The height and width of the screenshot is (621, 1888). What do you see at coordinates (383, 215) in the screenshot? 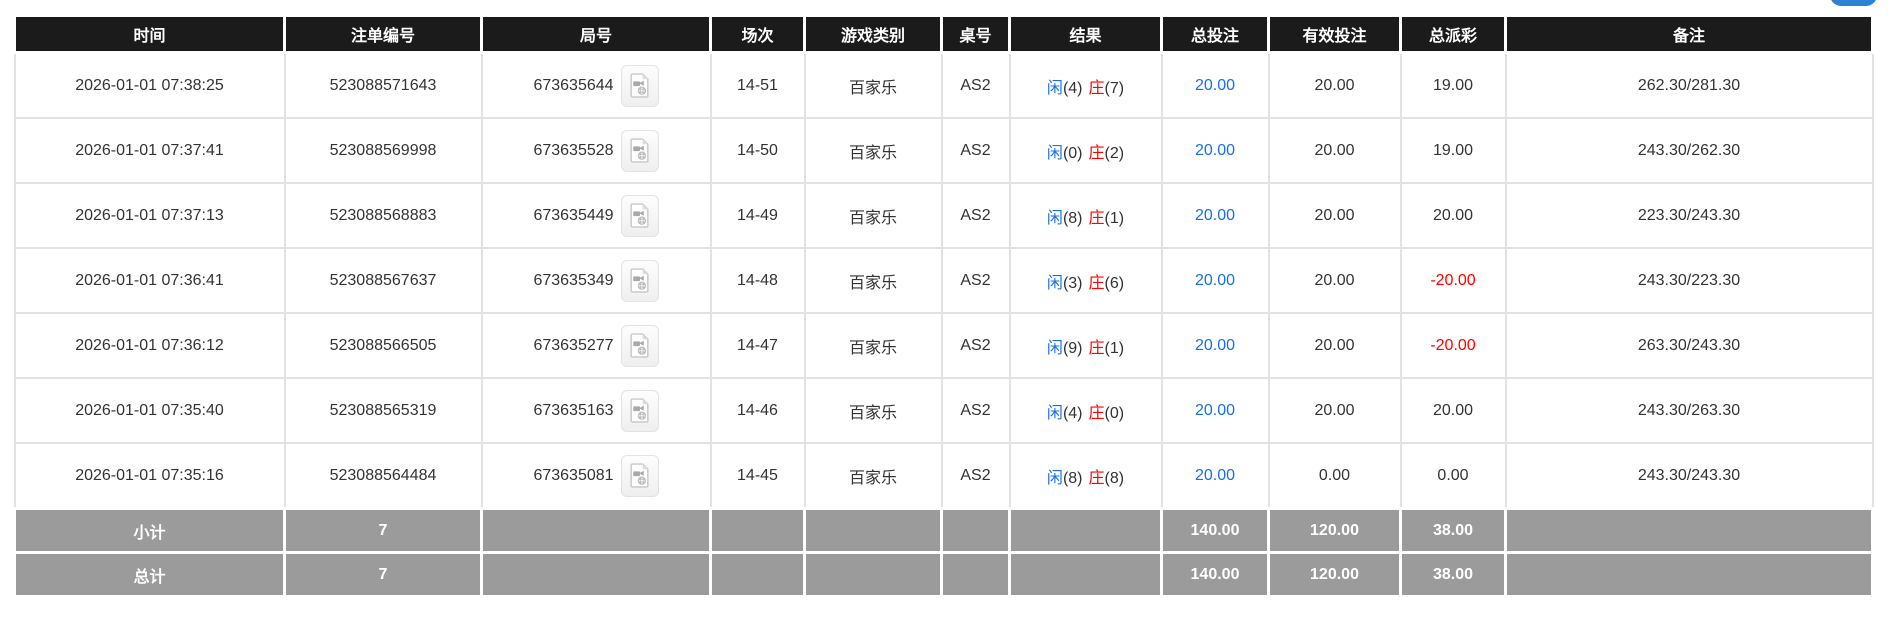
I see `cell-bet-no: 523088568883` at bounding box center [383, 215].